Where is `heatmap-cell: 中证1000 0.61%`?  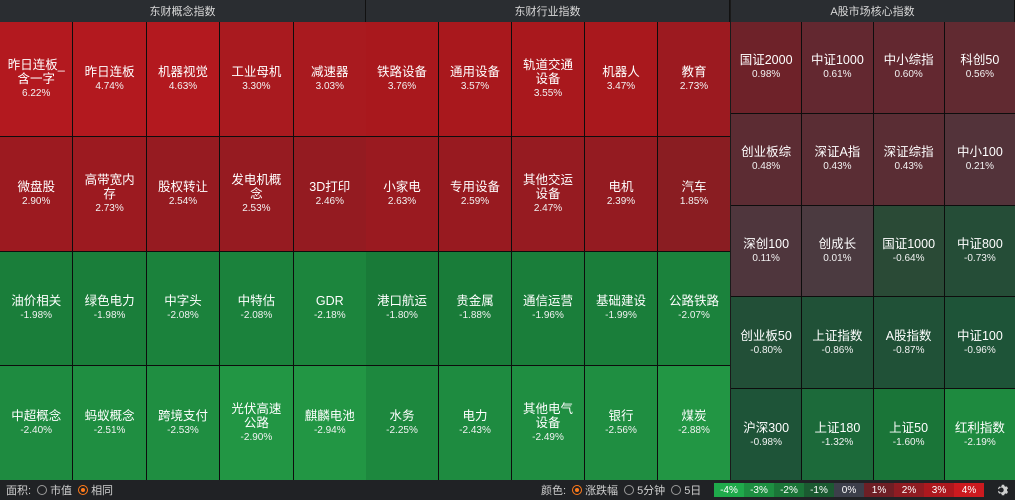 heatmap-cell: 中证1000 0.61% is located at coordinates (837, 67).